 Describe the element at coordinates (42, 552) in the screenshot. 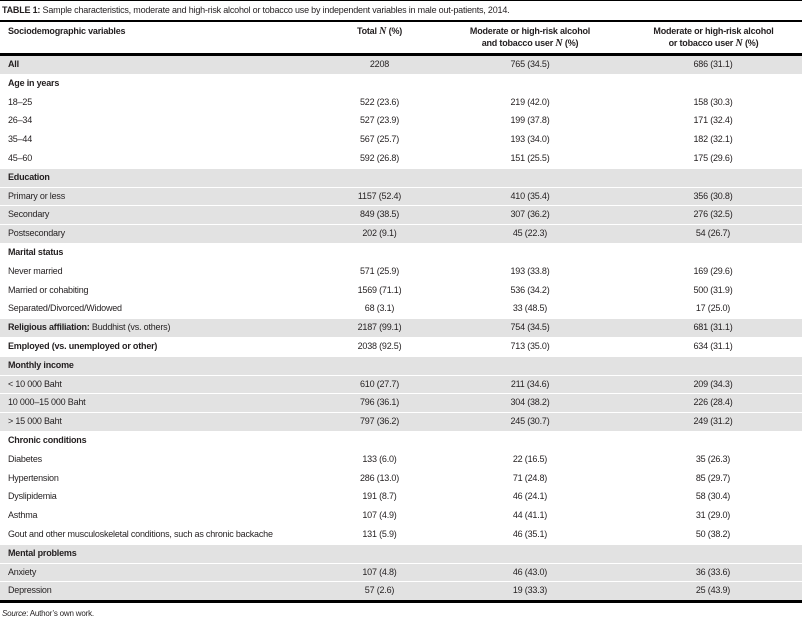

I see `section-label: Mental problems` at that location.